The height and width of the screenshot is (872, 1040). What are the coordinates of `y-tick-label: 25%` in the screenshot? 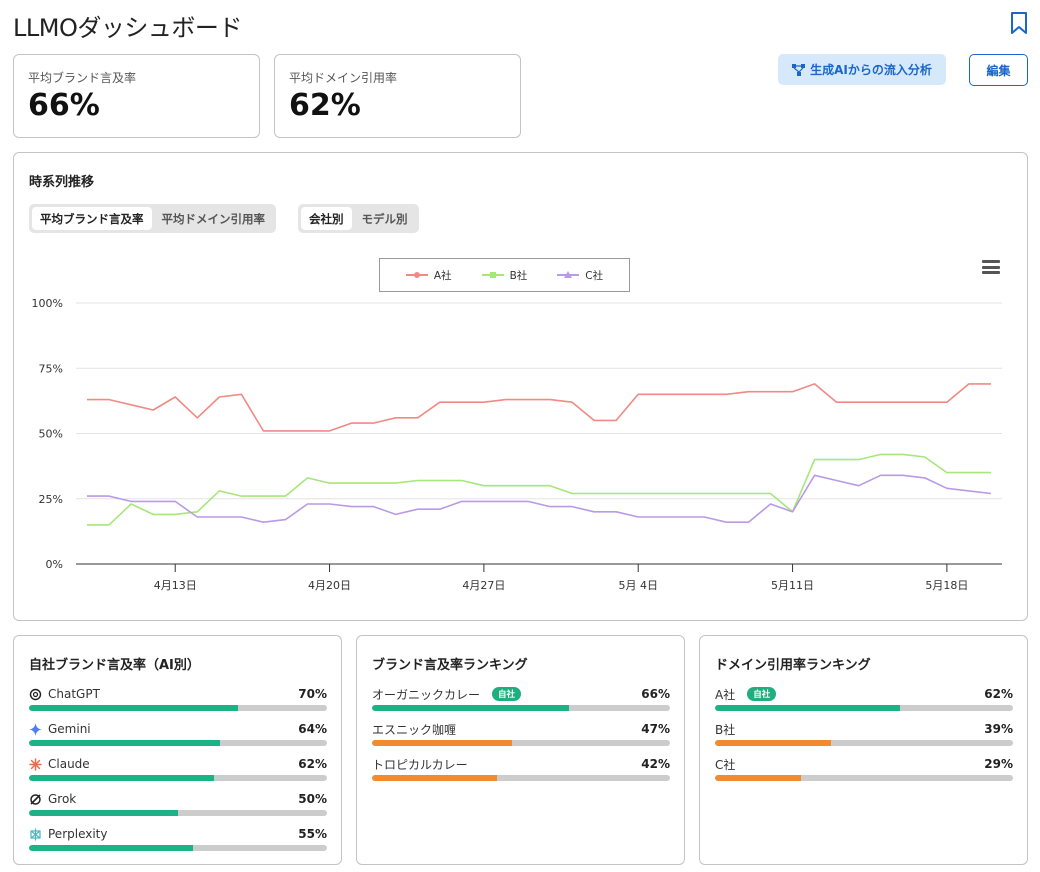 It's located at (51, 499).